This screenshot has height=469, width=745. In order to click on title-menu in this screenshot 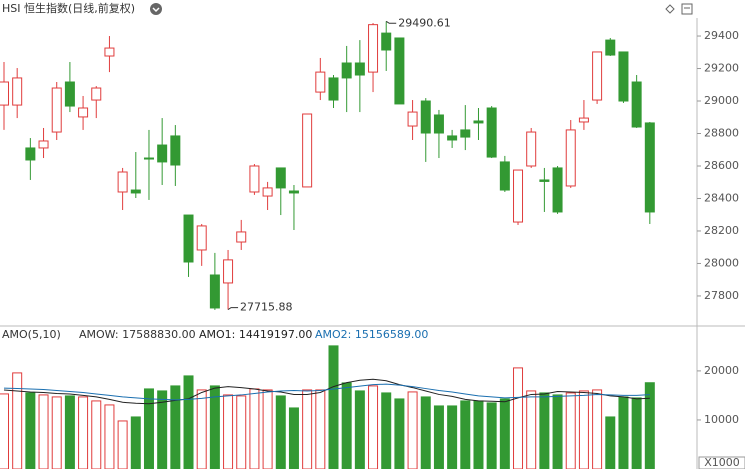, I will do `click(156, 9)`.